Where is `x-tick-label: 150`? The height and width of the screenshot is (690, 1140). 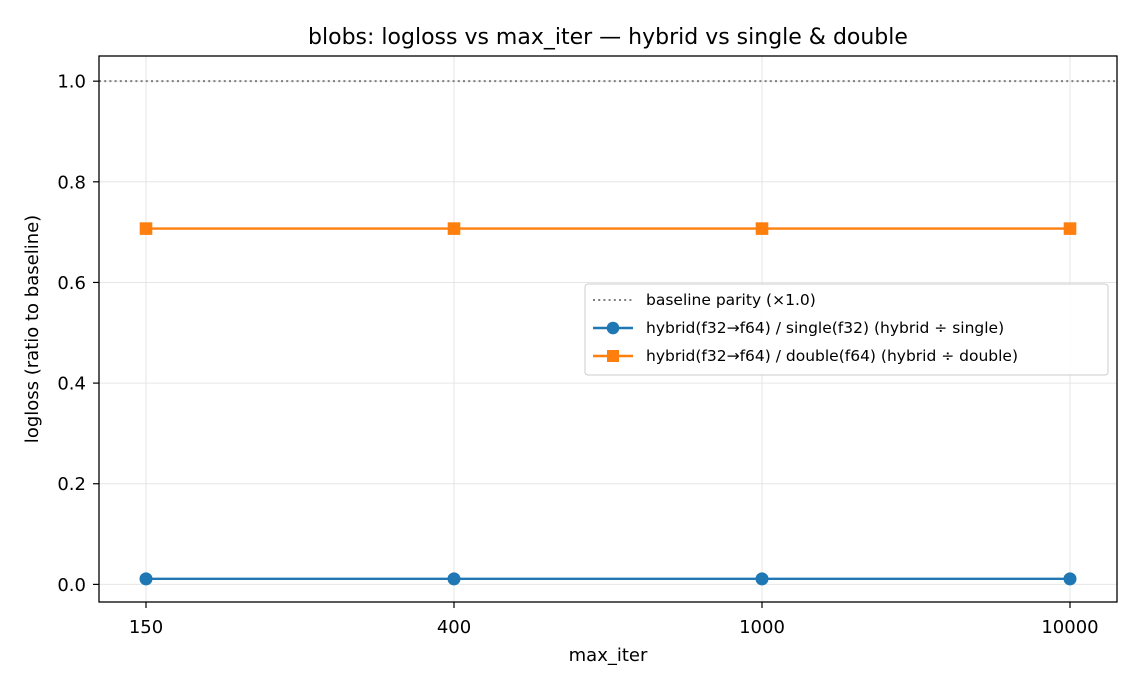
x-tick-label: 150 is located at coordinates (146, 627).